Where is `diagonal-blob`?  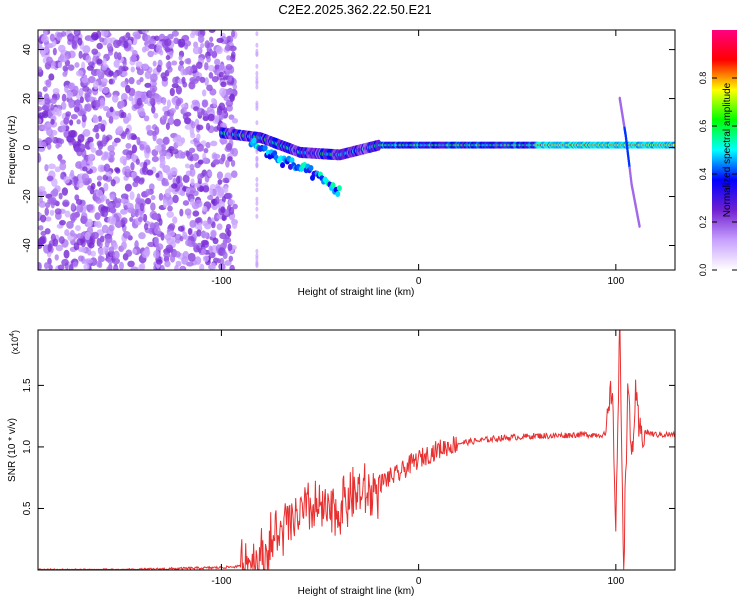
diagonal-blob is located at coordinates (338, 194).